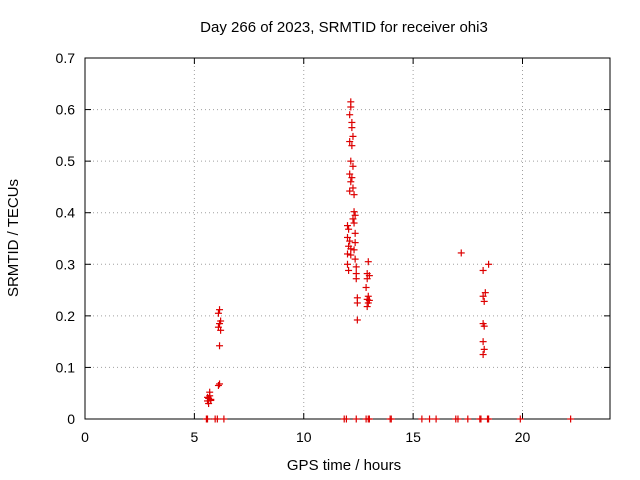 Image resolution: width=640 pixels, height=480 pixels. Describe the element at coordinates (344, 465) in the screenshot. I see `x-axis-label: GPS time / hours` at that location.